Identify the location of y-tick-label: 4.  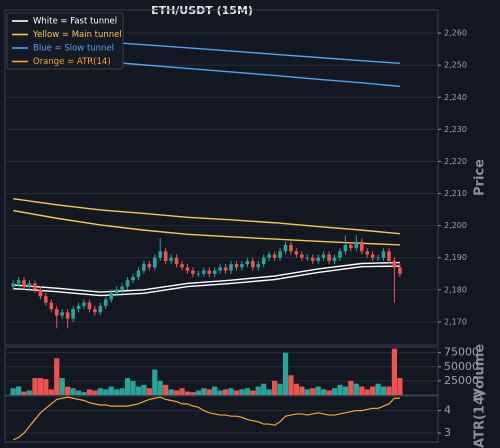
(447, 410).